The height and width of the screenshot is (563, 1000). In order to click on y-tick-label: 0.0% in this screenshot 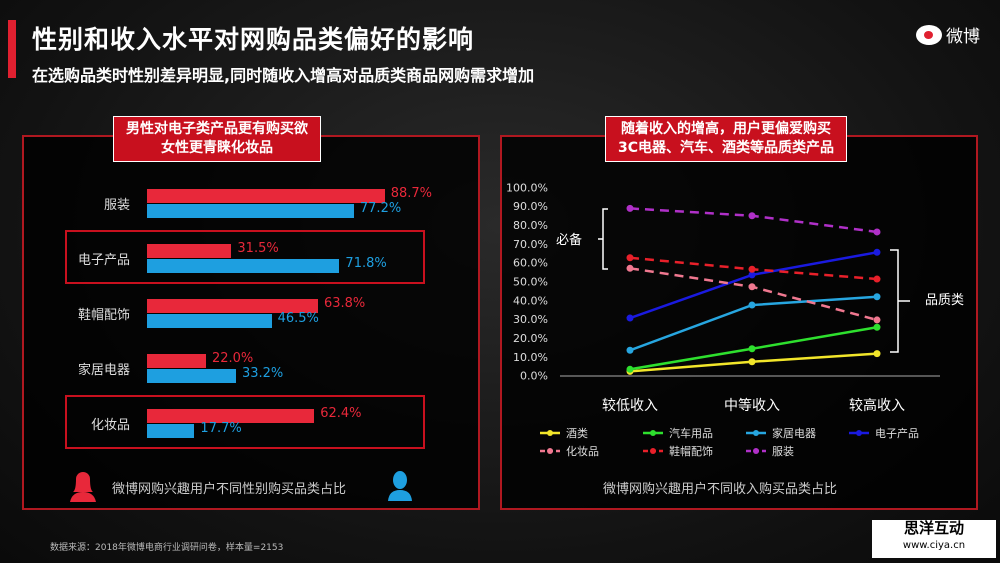, I will do `click(534, 376)`.